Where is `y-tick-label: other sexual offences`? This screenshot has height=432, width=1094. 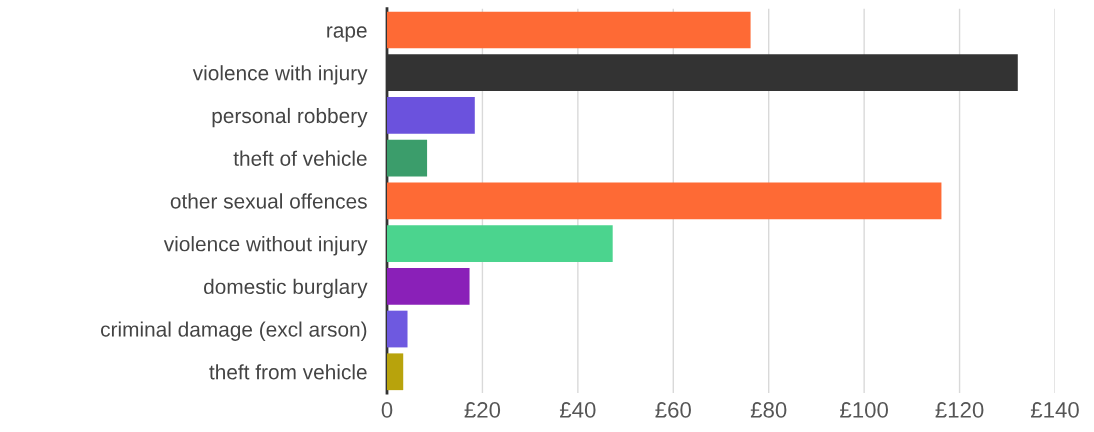 y-tick-label: other sexual offences is located at coordinates (268, 201).